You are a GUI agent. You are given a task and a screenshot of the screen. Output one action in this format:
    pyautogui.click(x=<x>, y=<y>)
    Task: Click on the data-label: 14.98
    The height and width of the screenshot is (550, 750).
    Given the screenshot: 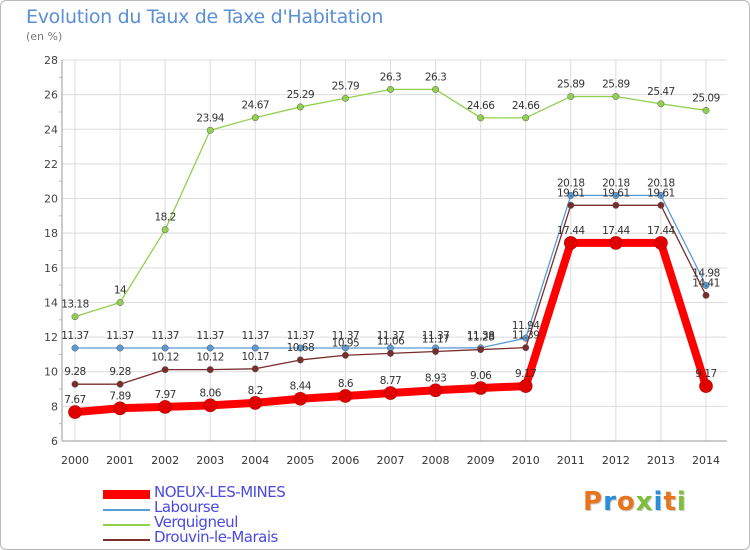 What is the action you would take?
    pyautogui.click(x=706, y=273)
    